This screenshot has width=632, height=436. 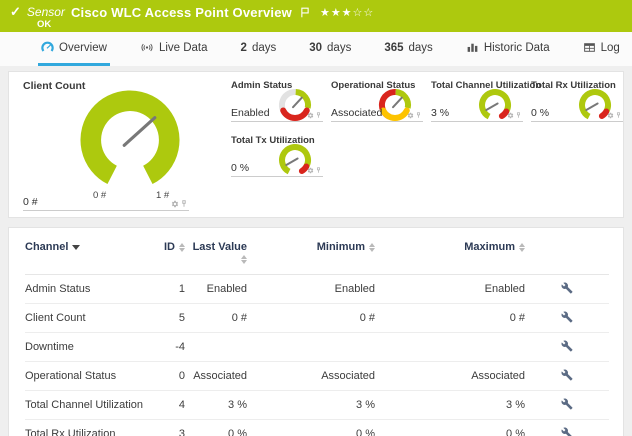 I want to click on gauge-title: Client Count, so click(x=54, y=86).